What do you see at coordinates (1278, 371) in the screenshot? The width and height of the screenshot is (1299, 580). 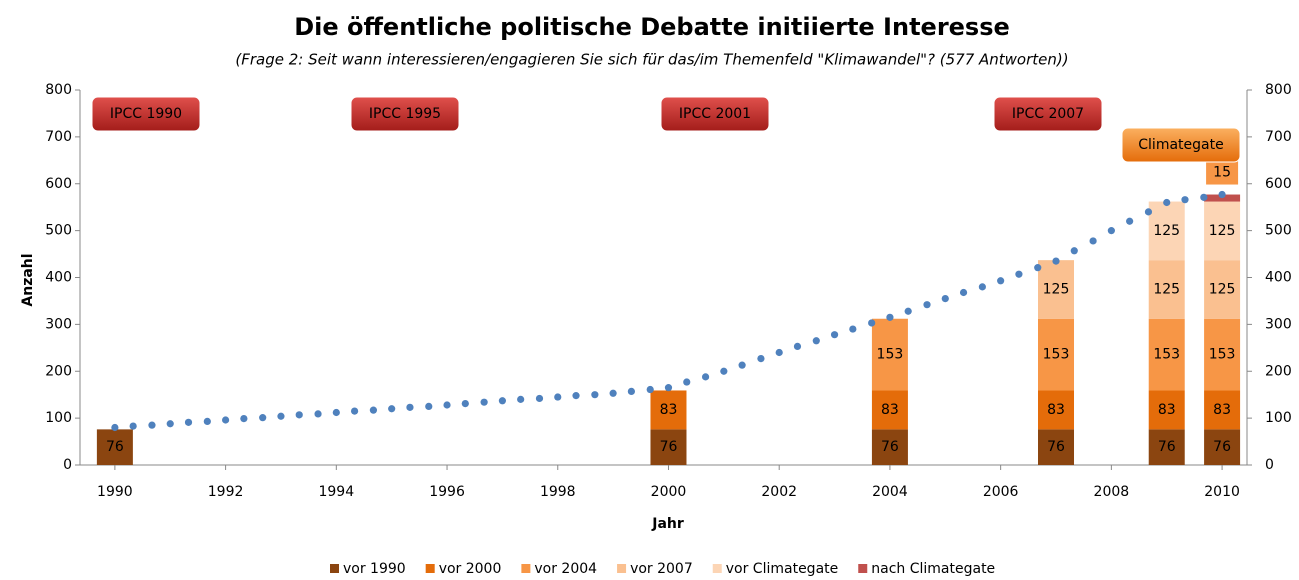 I see `y2-tick-label: 200` at bounding box center [1278, 371].